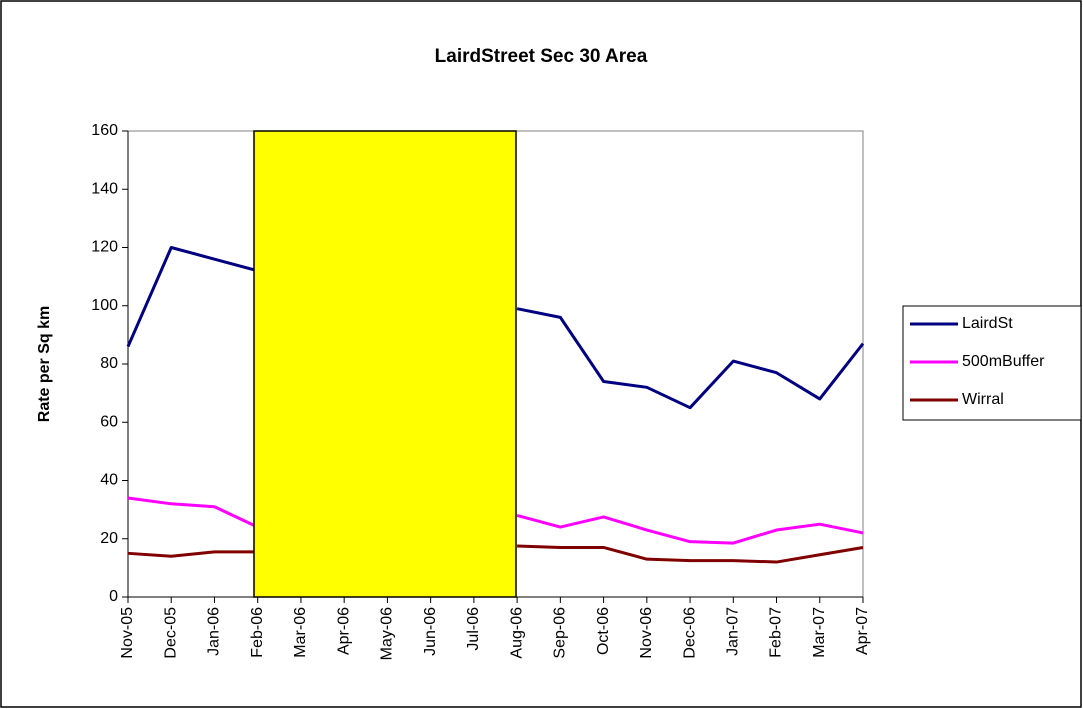 The image size is (1083, 709). Describe the element at coordinates (819, 632) in the screenshot. I see `x-tick-label: Mar-07` at that location.